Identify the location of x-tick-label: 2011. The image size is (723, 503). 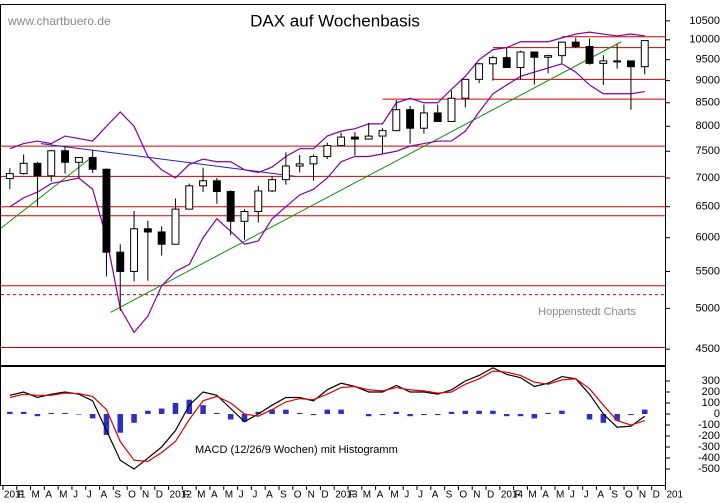
(15, 495).